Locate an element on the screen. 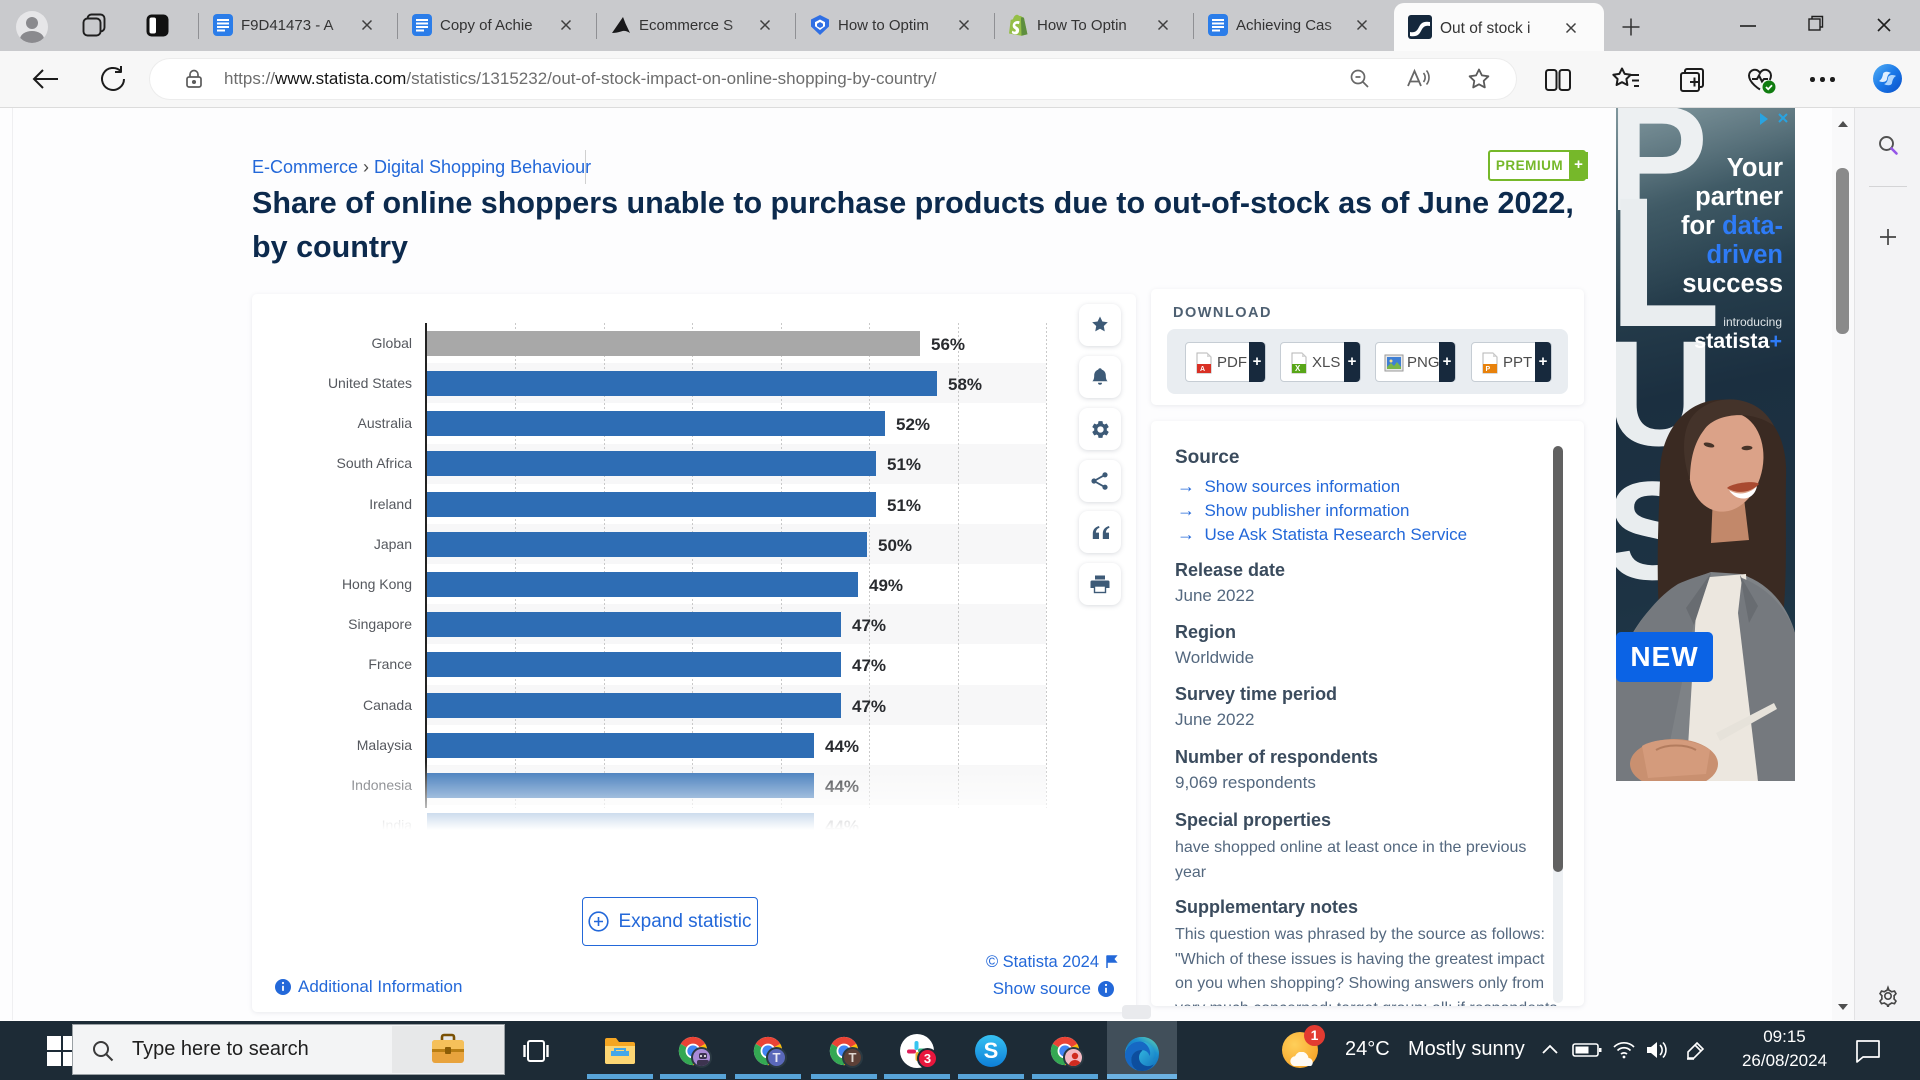 The image size is (1920, 1080). svg-text: P is located at coordinates (1488, 369).